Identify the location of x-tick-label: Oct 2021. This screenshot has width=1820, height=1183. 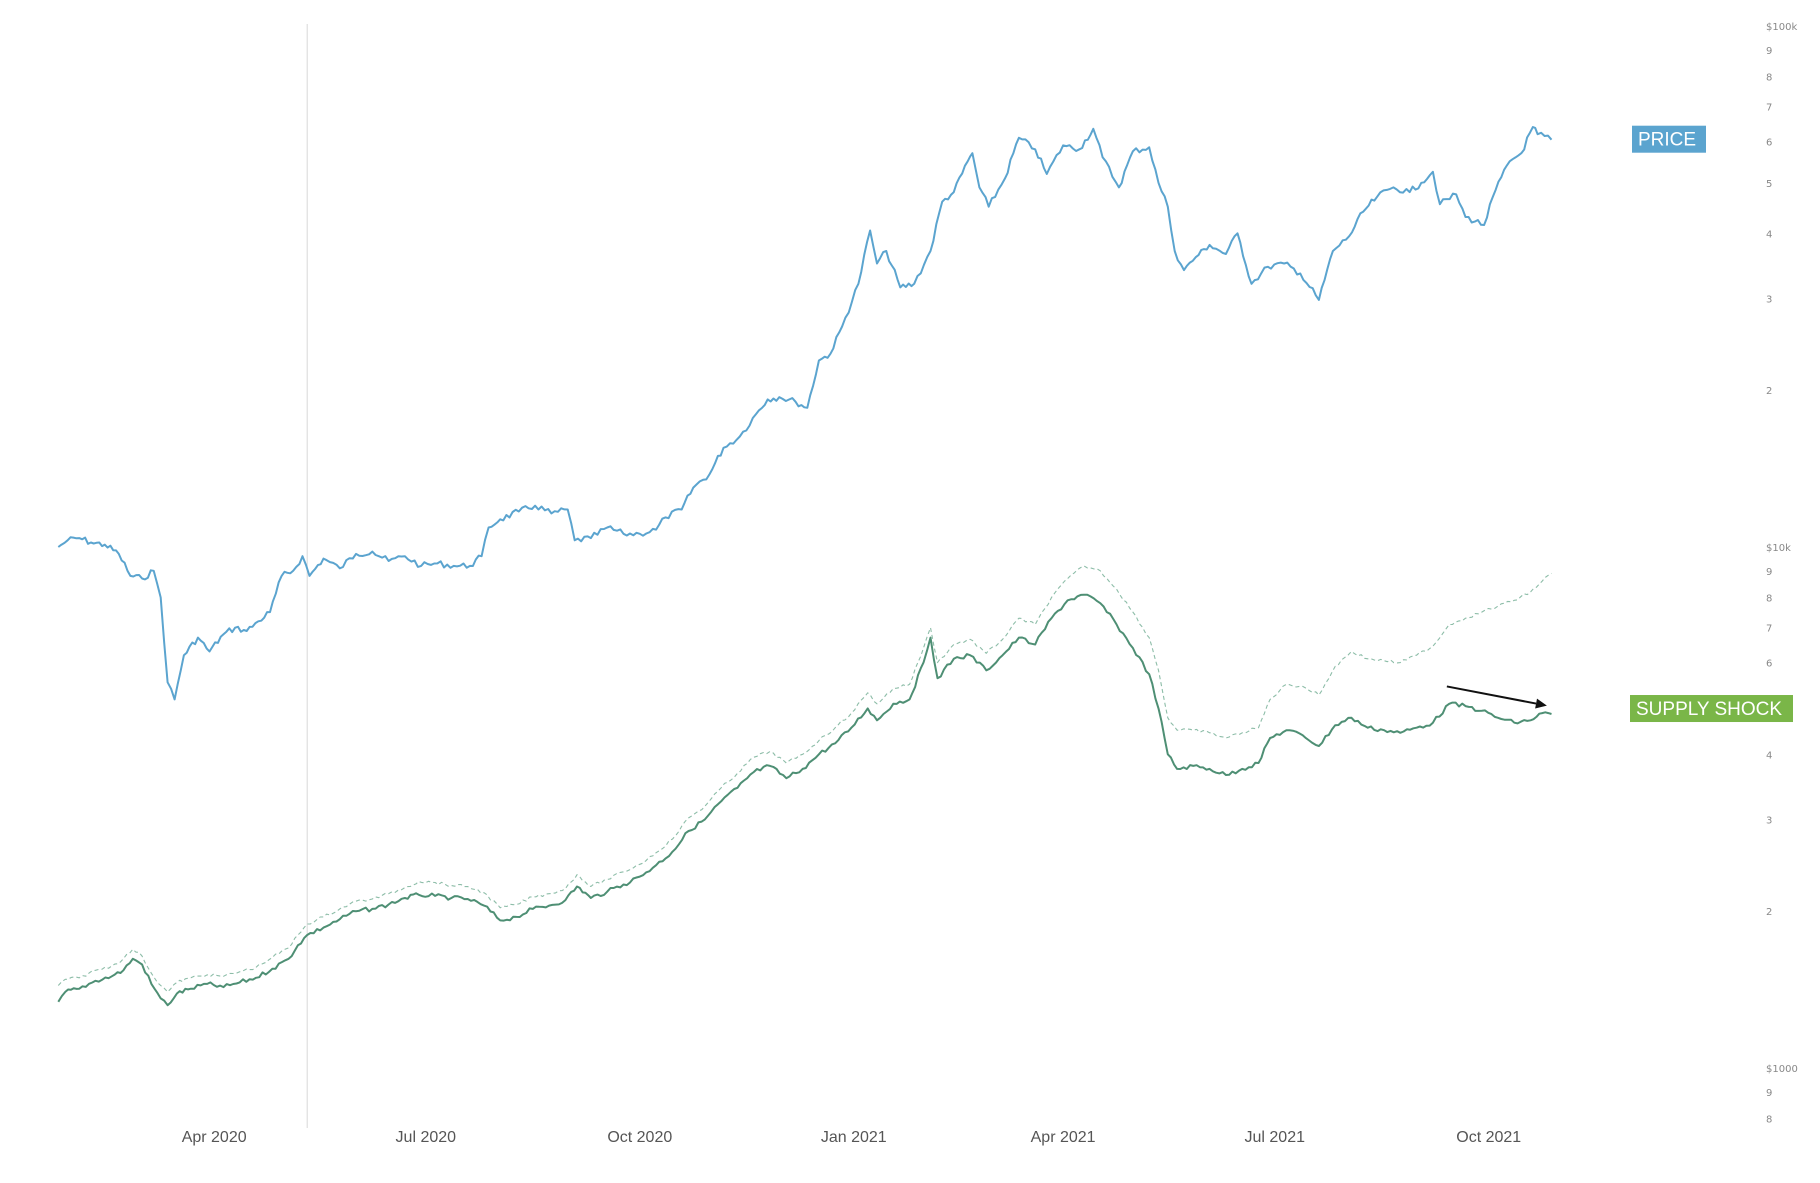
(1488, 1137).